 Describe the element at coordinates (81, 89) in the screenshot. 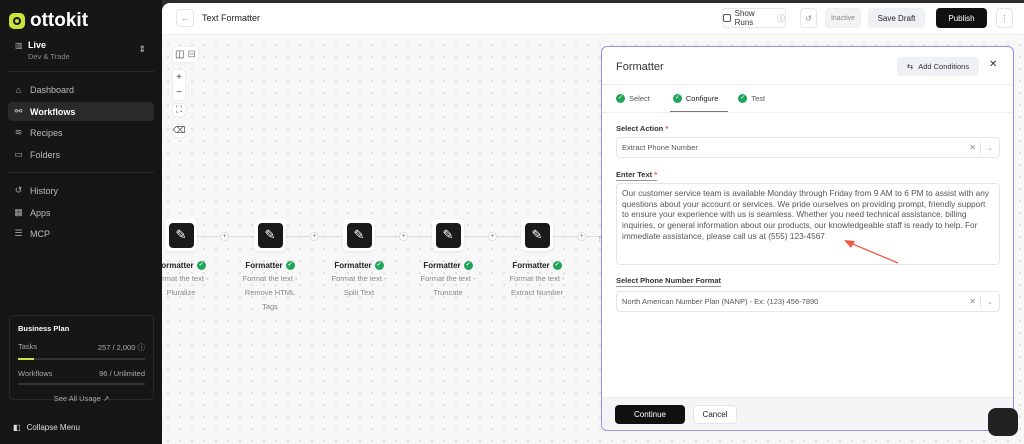

I see `nav-dashboard: ⌂ Dashboard` at that location.